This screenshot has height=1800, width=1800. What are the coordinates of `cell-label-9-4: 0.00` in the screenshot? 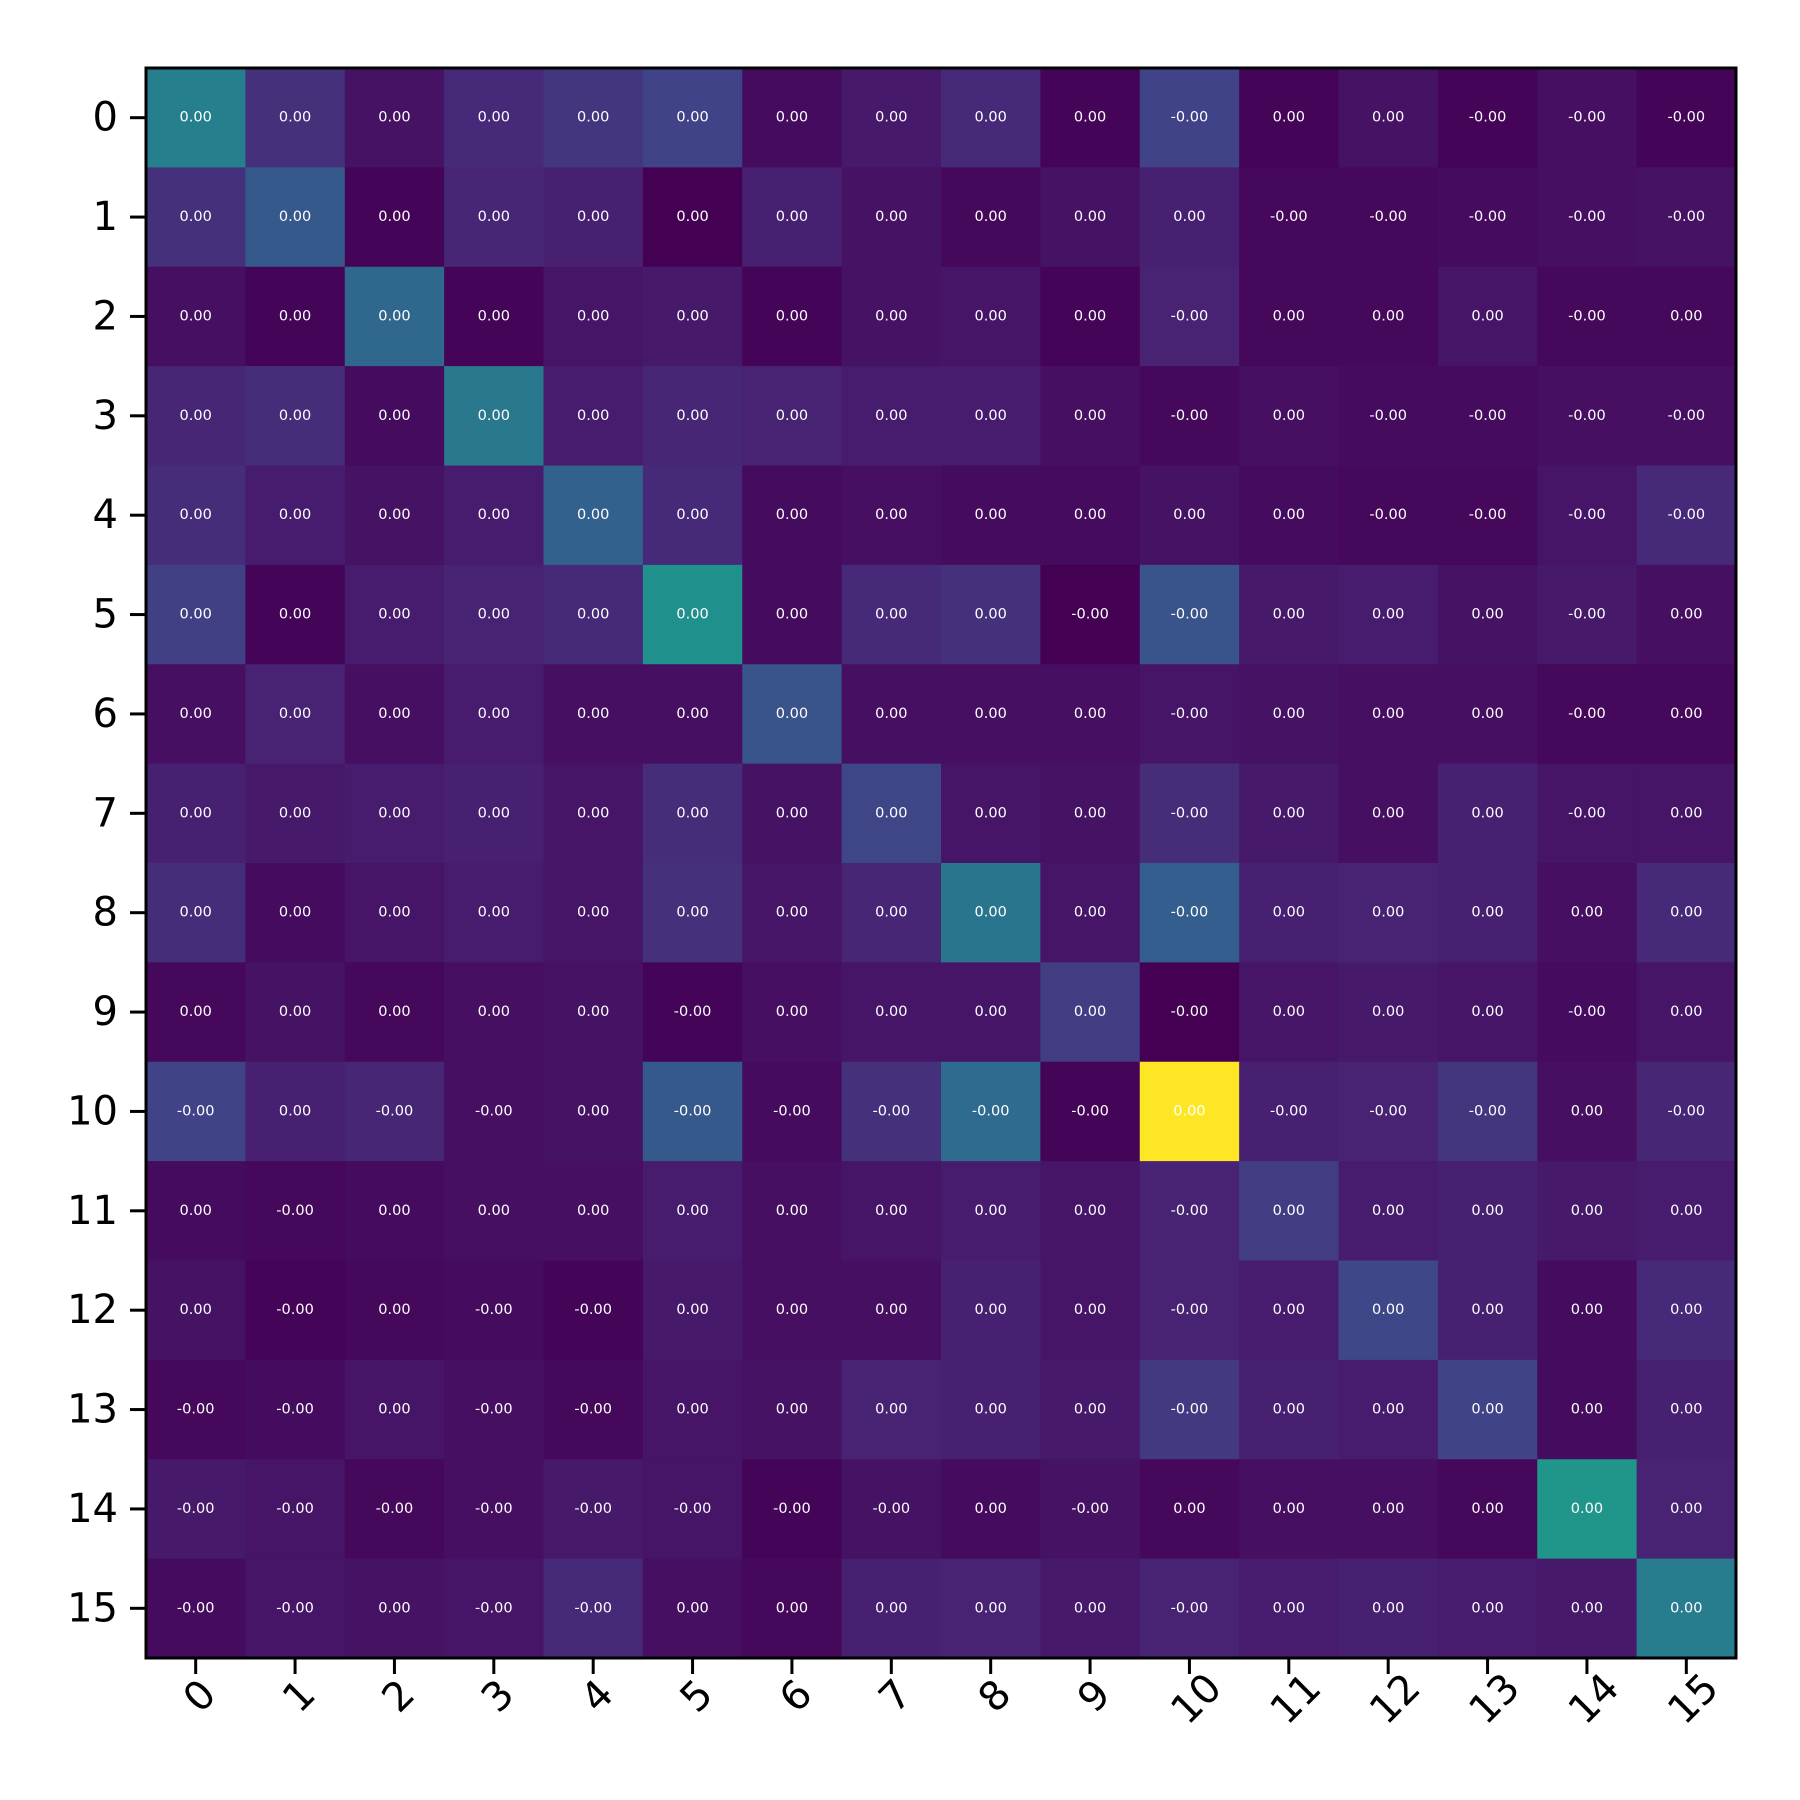 It's located at (593, 1012).